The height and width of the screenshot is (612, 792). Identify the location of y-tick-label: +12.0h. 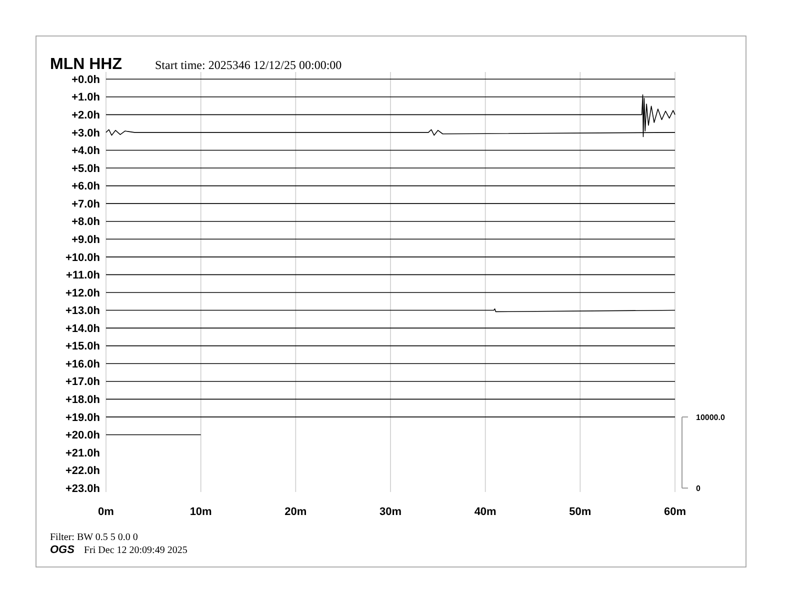
(82, 293).